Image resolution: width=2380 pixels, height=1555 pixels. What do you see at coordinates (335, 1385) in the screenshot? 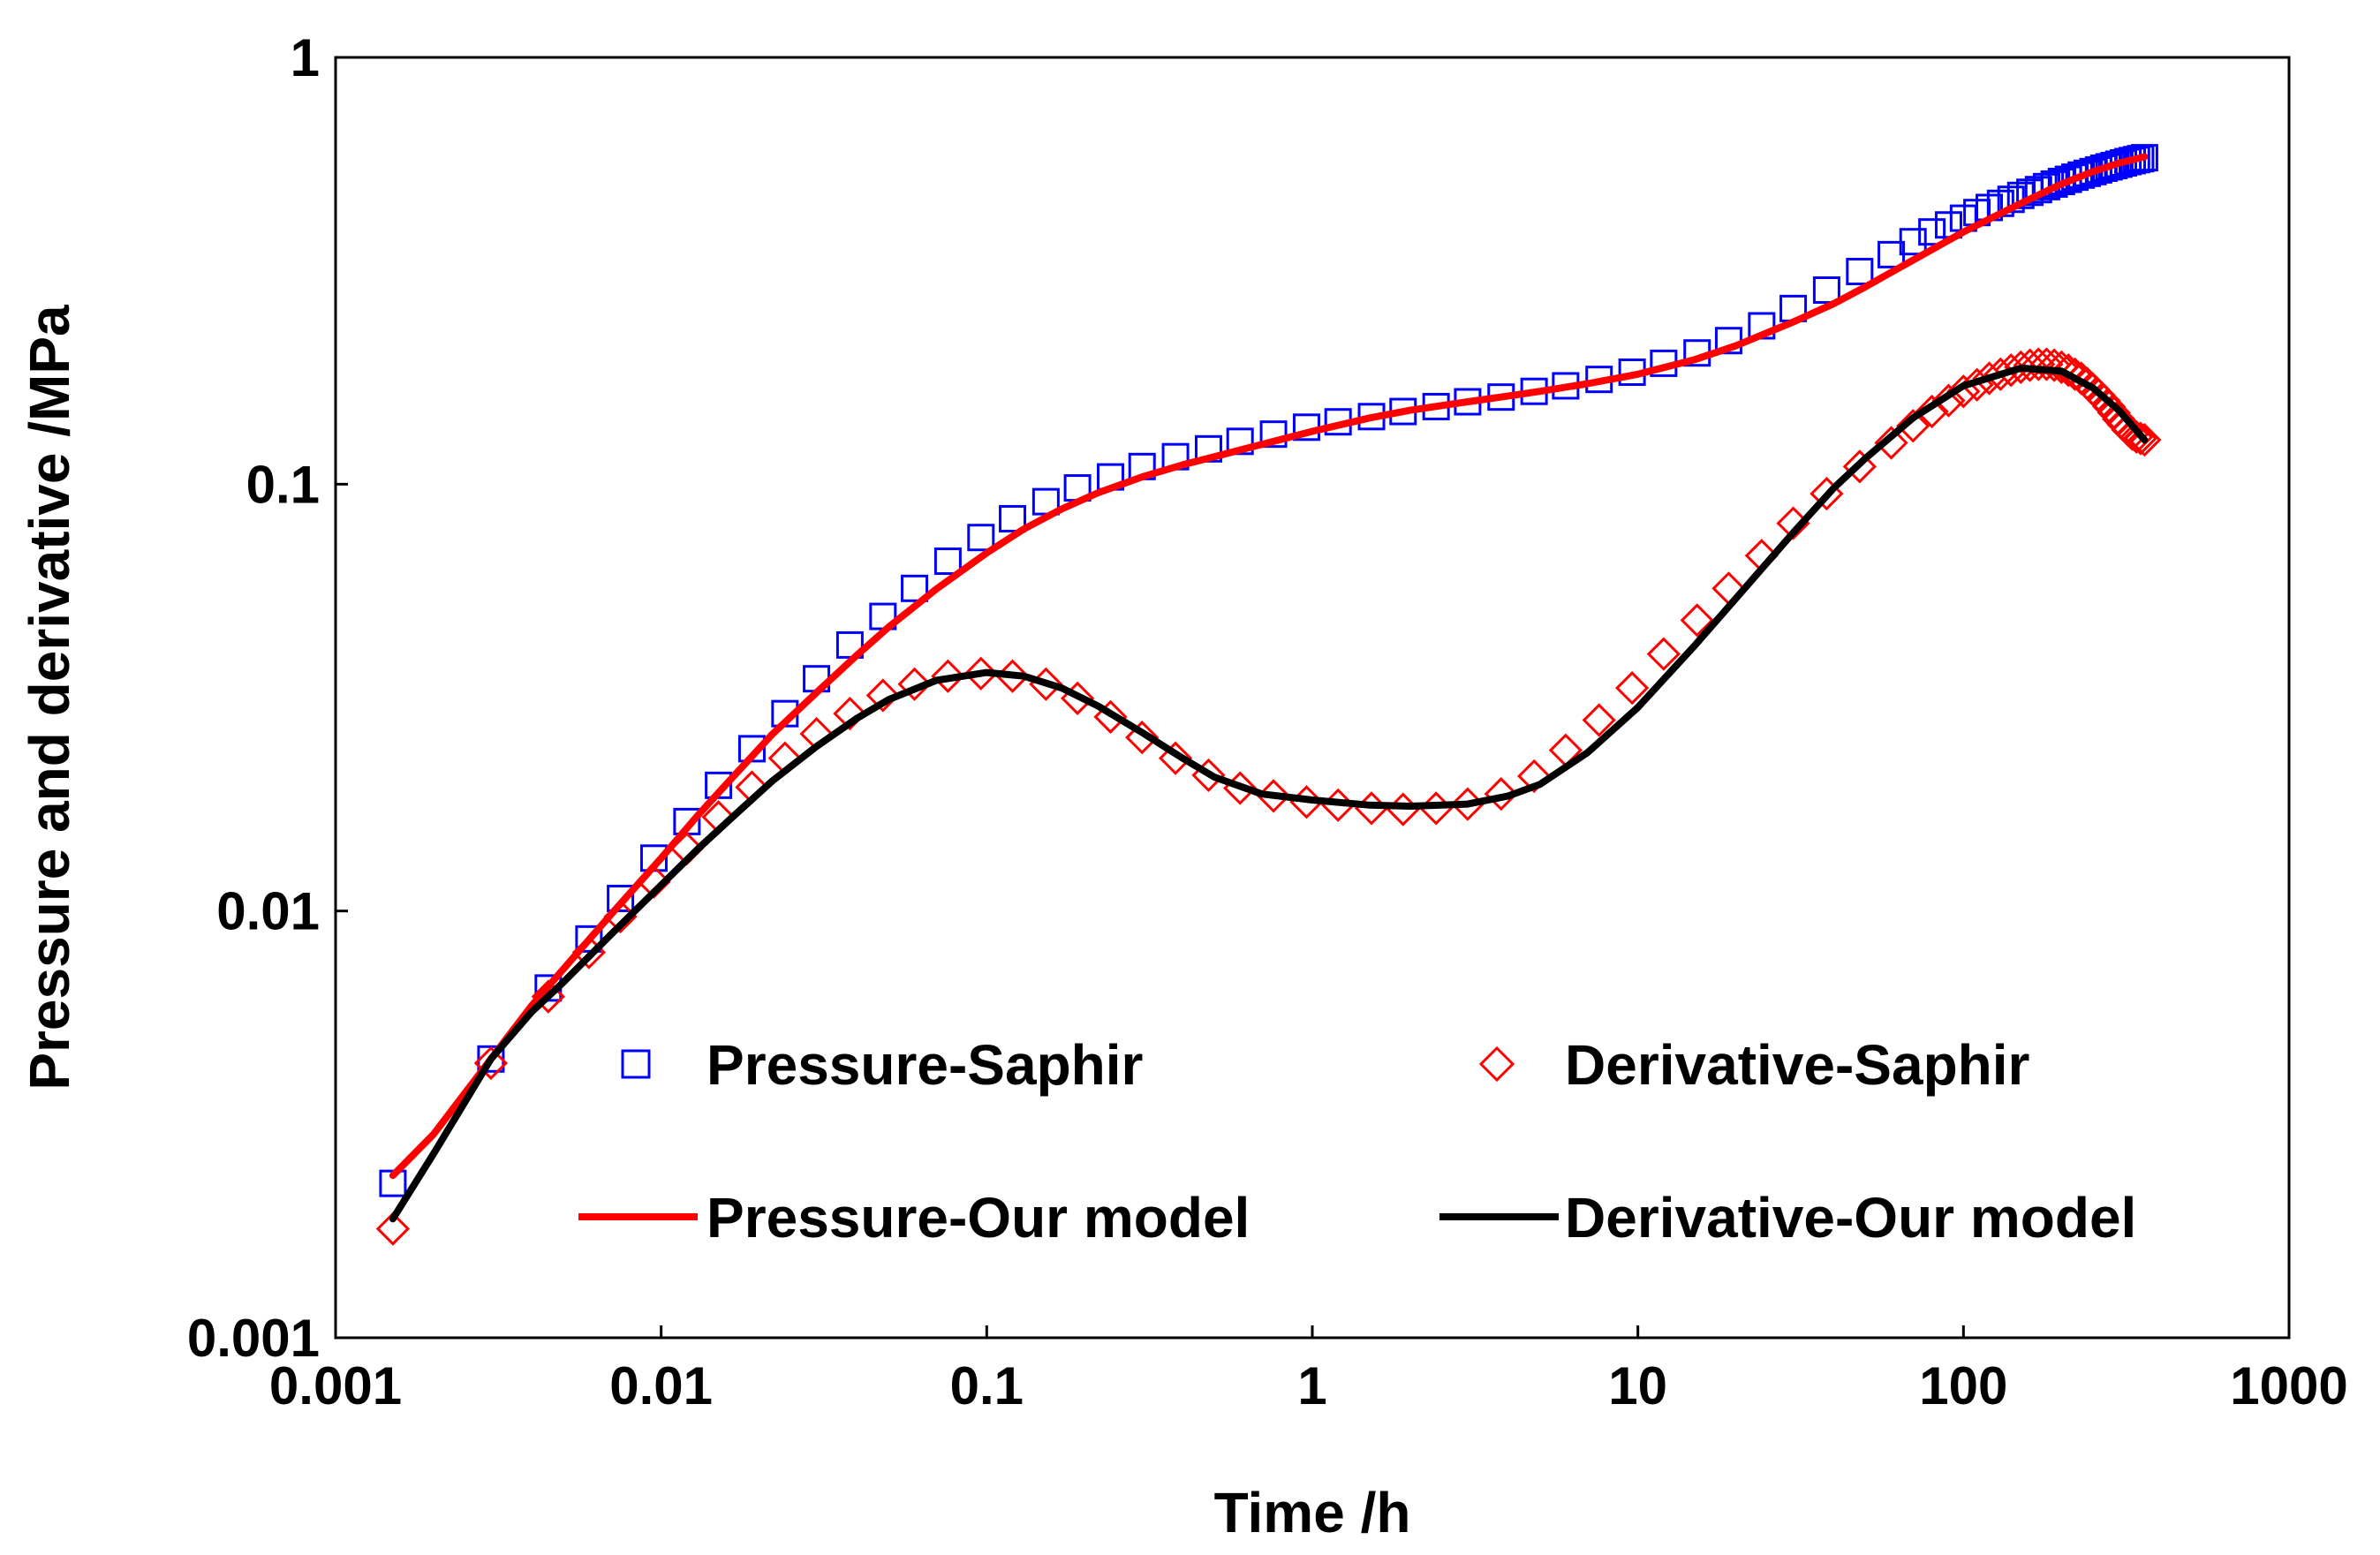
I see `x-tick-label: 0.001` at bounding box center [335, 1385].